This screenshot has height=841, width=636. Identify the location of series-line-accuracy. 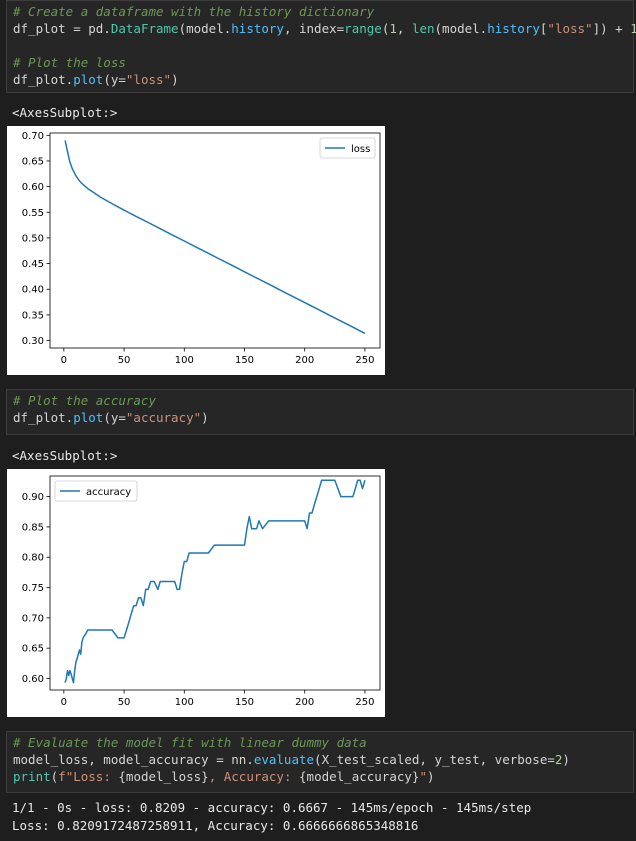
(215, 581).